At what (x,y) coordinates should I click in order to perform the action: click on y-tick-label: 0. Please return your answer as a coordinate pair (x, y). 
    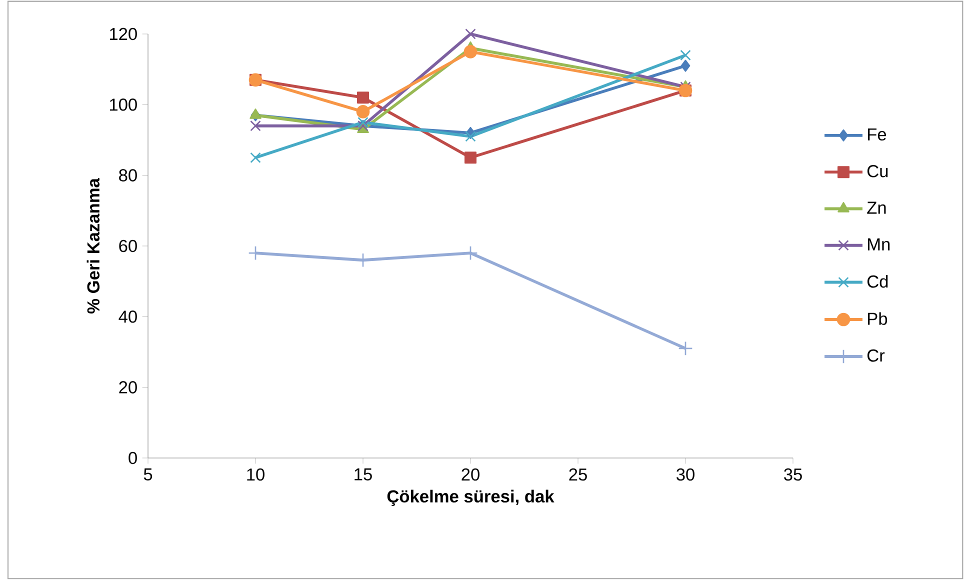
    Looking at the image, I should click on (132, 458).